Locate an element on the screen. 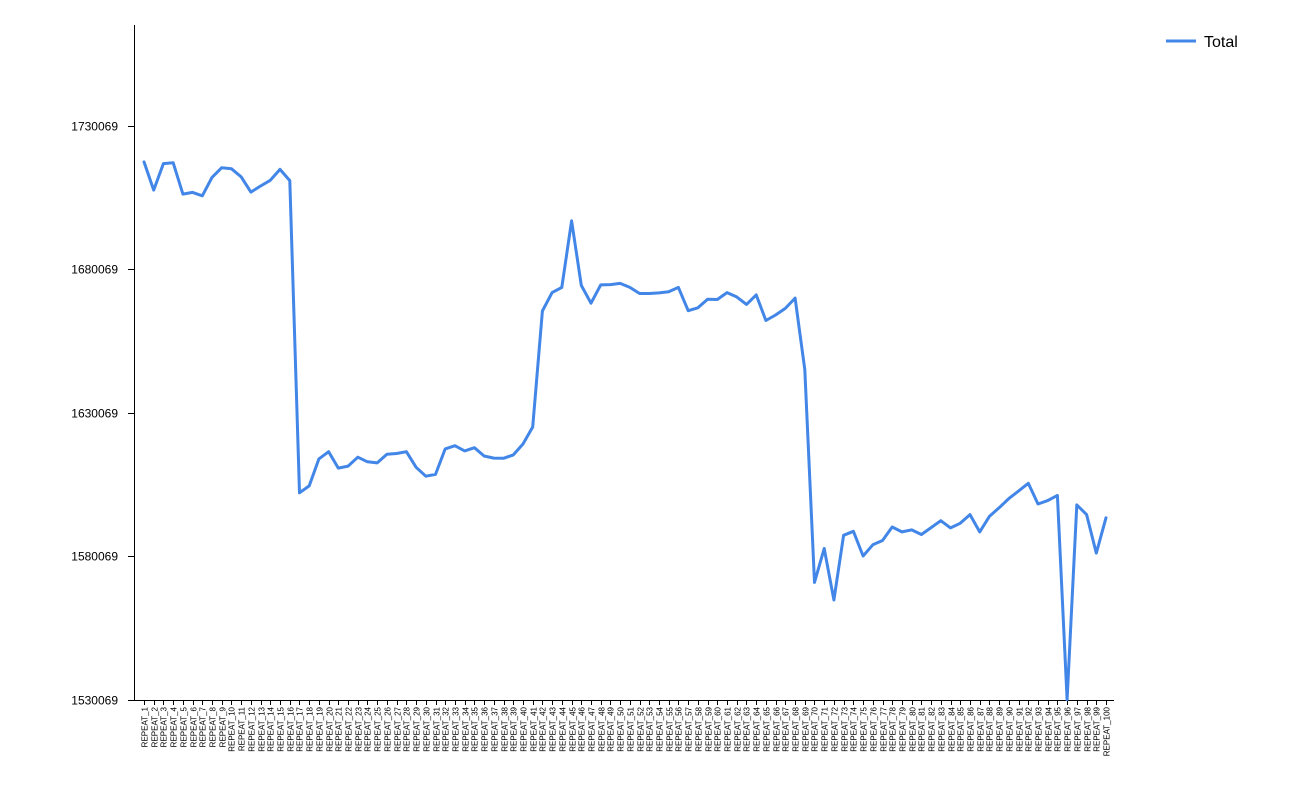  x-tick-label: REPEAT_90 is located at coordinates (1010, 728).